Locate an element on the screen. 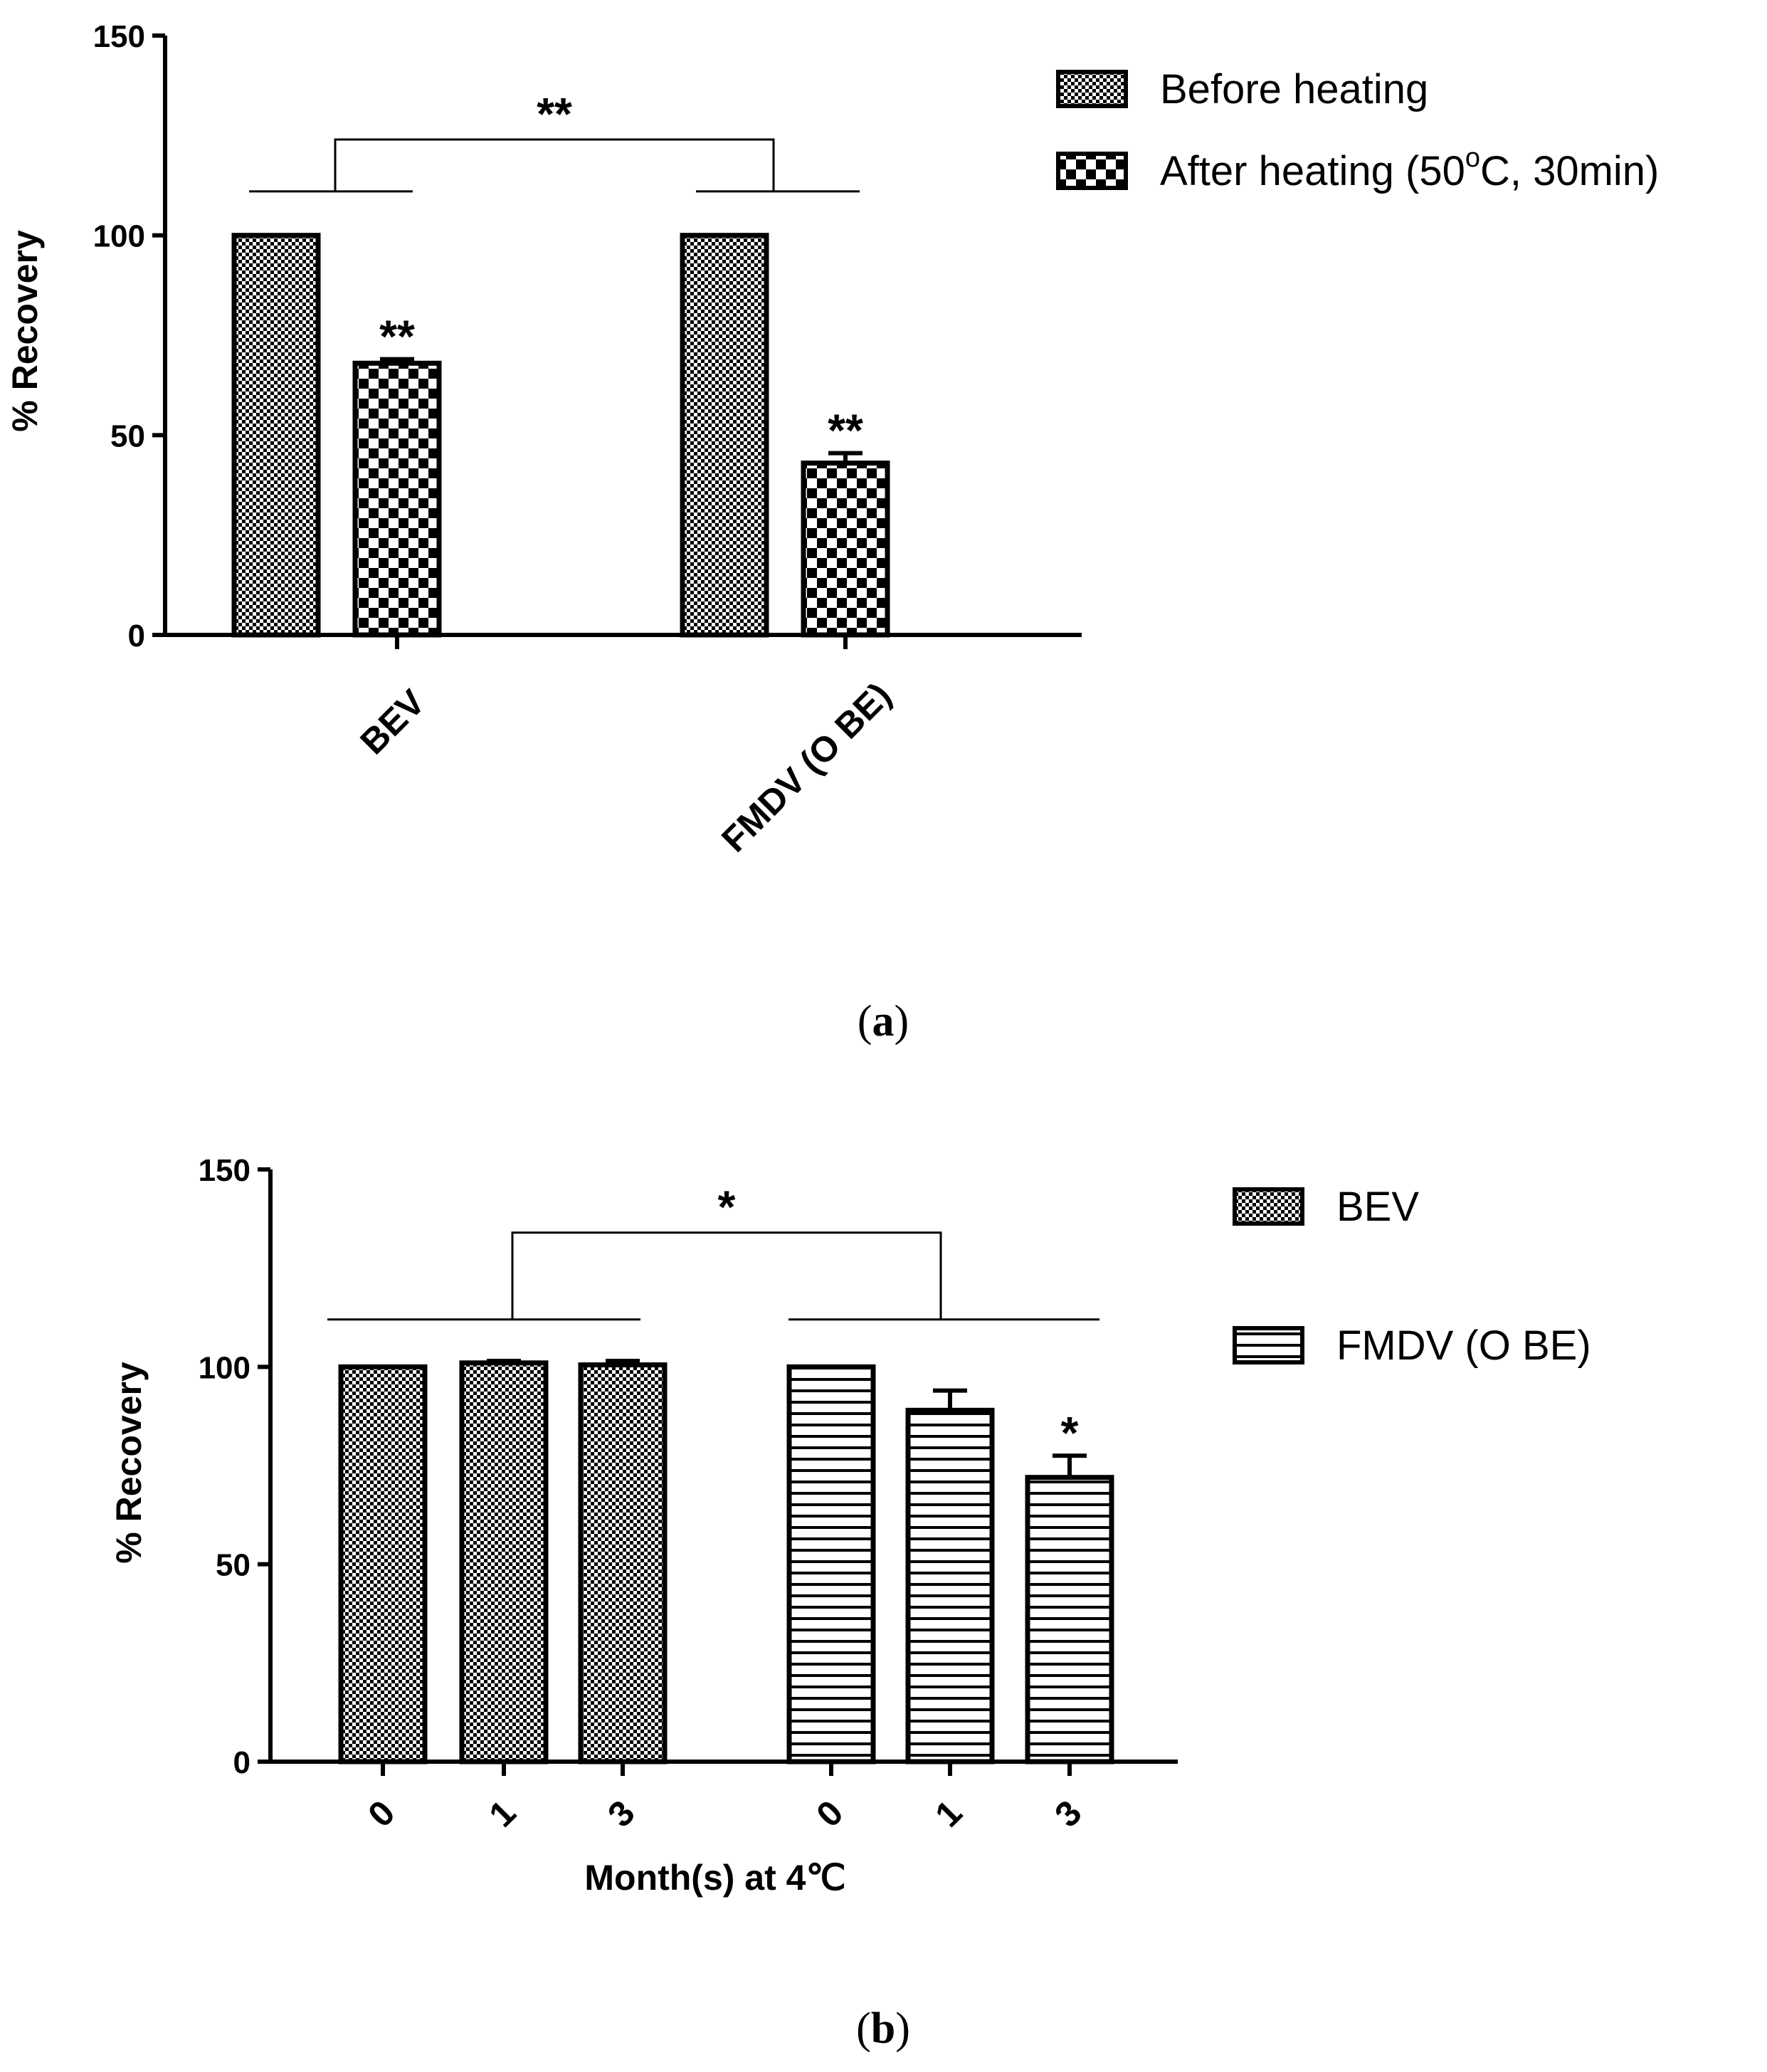  x-axis-title: Month(s) at 4℃ is located at coordinates (714, 1878).